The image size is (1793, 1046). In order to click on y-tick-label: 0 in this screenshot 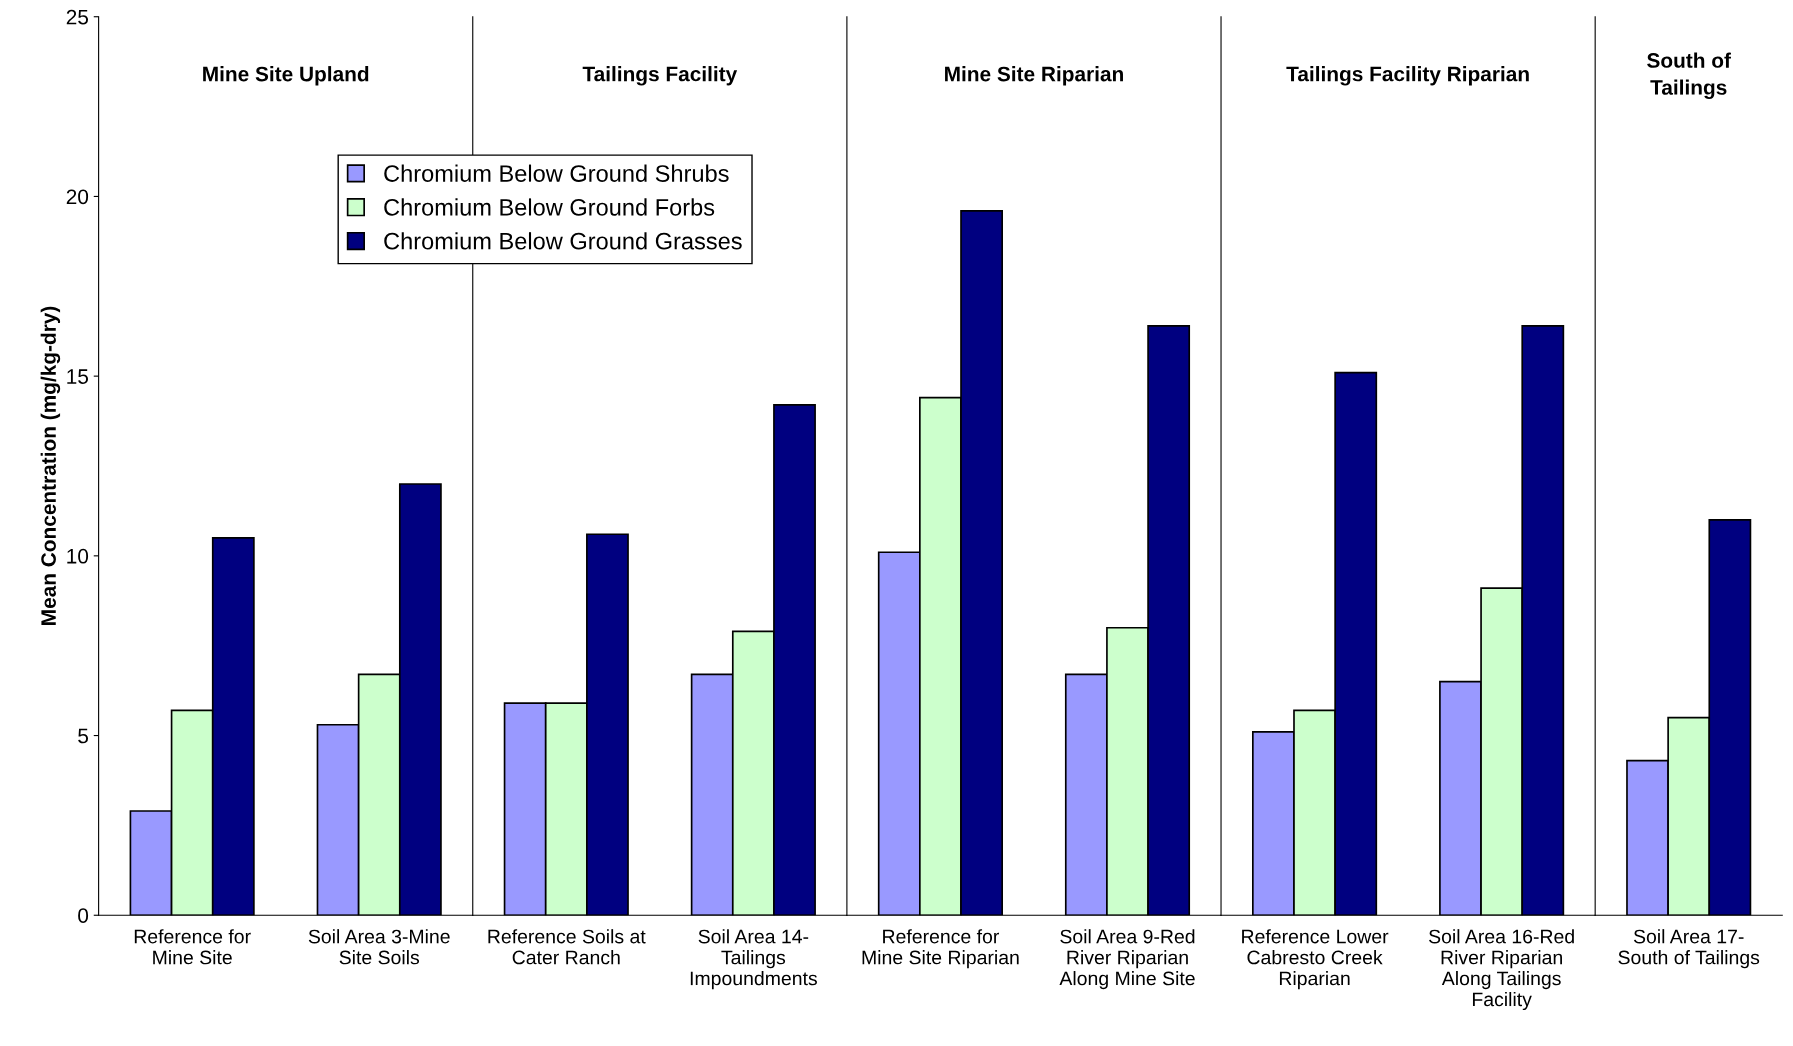, I will do `click(83, 915)`.